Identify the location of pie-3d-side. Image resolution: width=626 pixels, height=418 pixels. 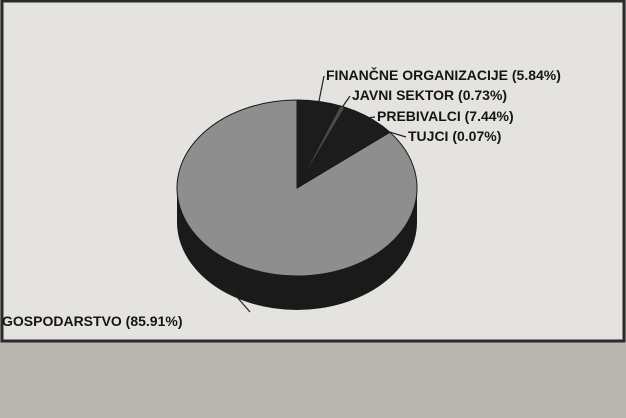
(297, 249).